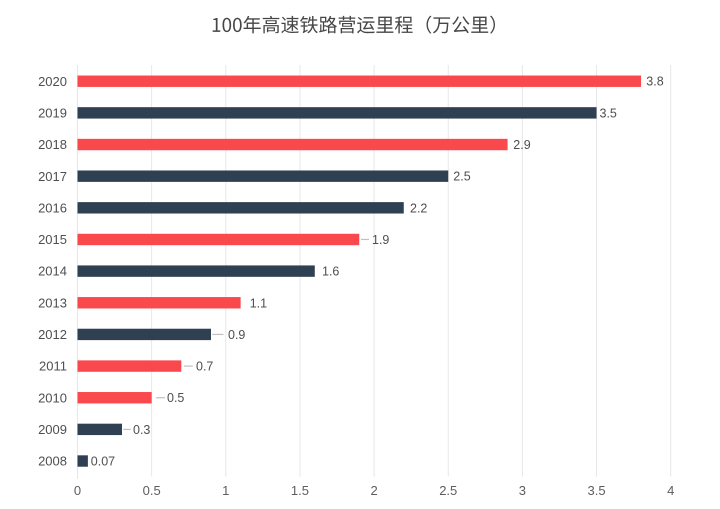 This screenshot has height=509, width=720. I want to click on svg-text: 2014, so click(52, 271).